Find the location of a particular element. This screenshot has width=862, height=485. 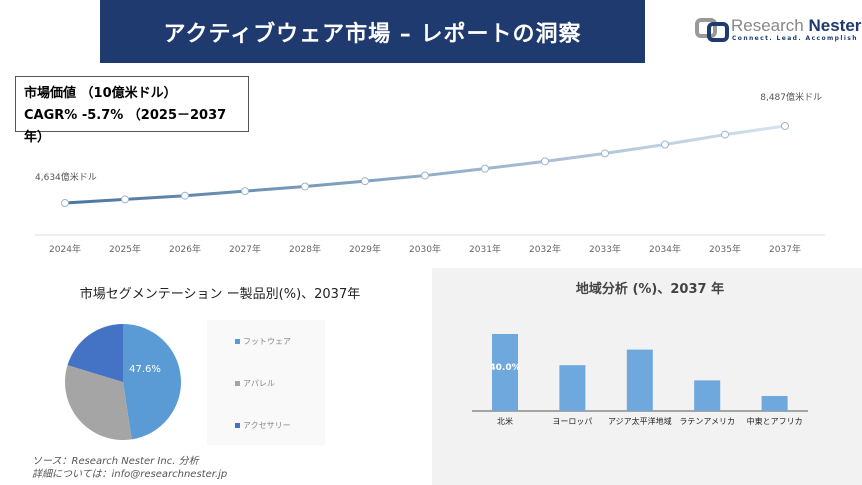

x-tick-label: 2032年 is located at coordinates (545, 249).